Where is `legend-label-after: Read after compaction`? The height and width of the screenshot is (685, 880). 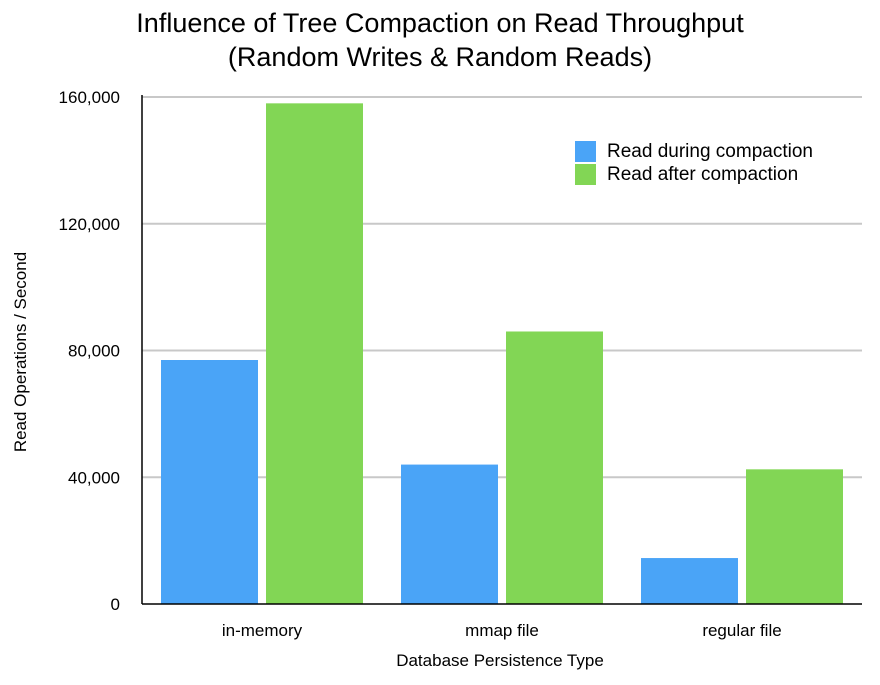
legend-label-after: Read after compaction is located at coordinates (703, 174).